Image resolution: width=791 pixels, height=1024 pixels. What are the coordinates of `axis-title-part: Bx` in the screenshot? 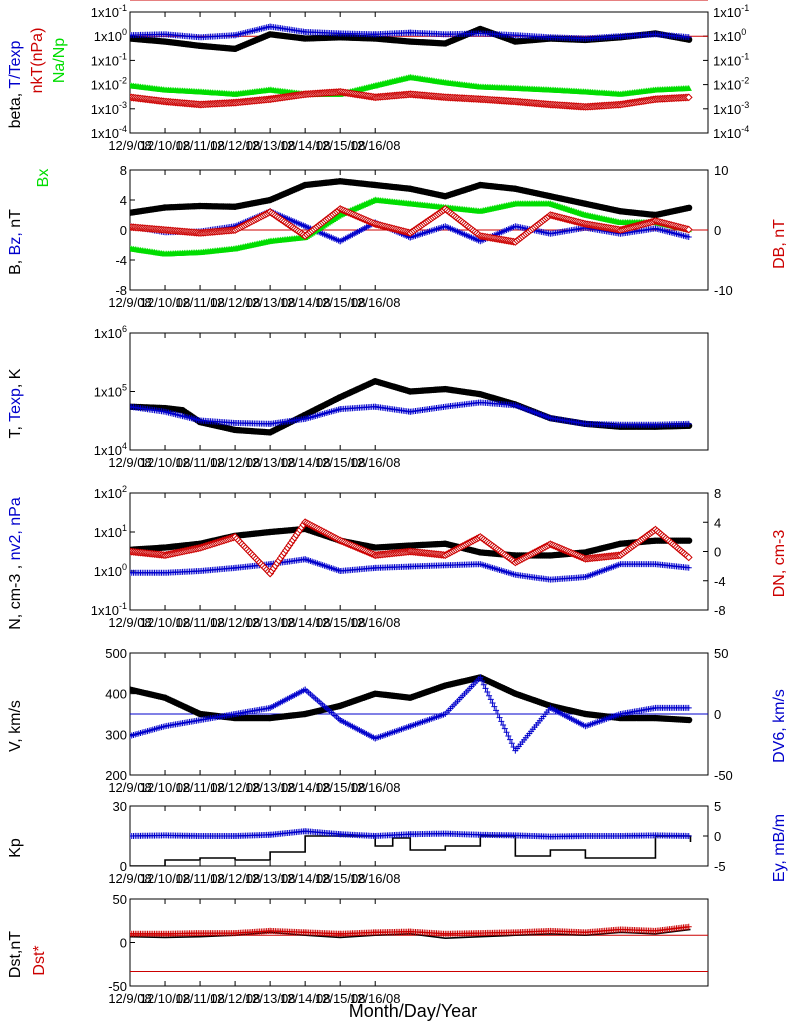 It's located at (43, 178).